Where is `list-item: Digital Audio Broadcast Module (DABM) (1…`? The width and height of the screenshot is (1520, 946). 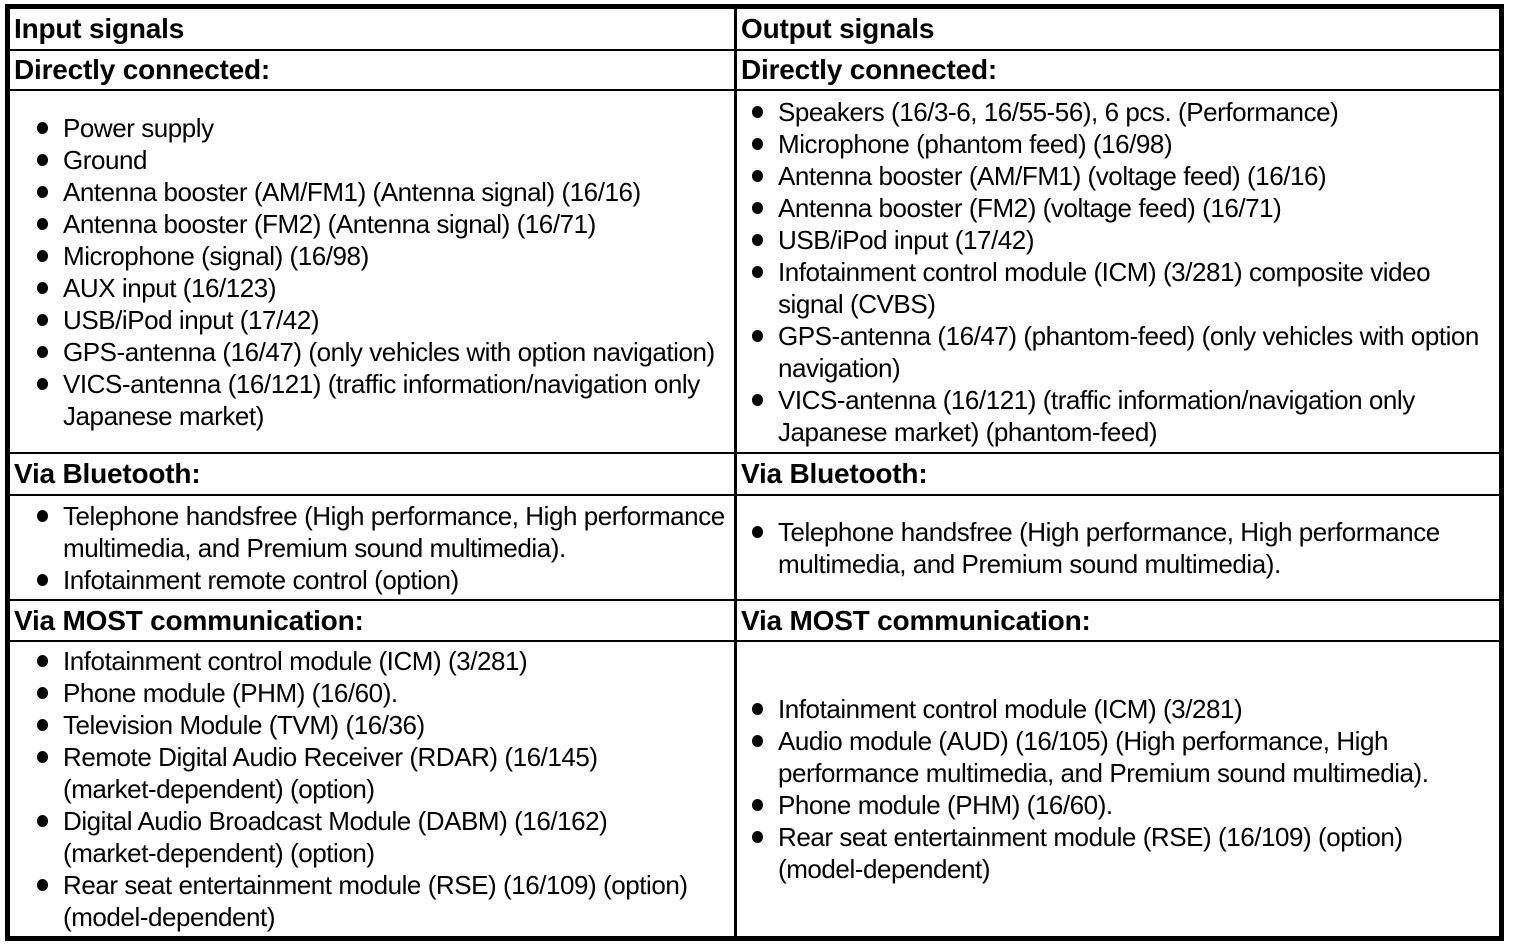 list-item: Digital Audio Broadcast Module (DABM) (1… is located at coordinates (383, 837).